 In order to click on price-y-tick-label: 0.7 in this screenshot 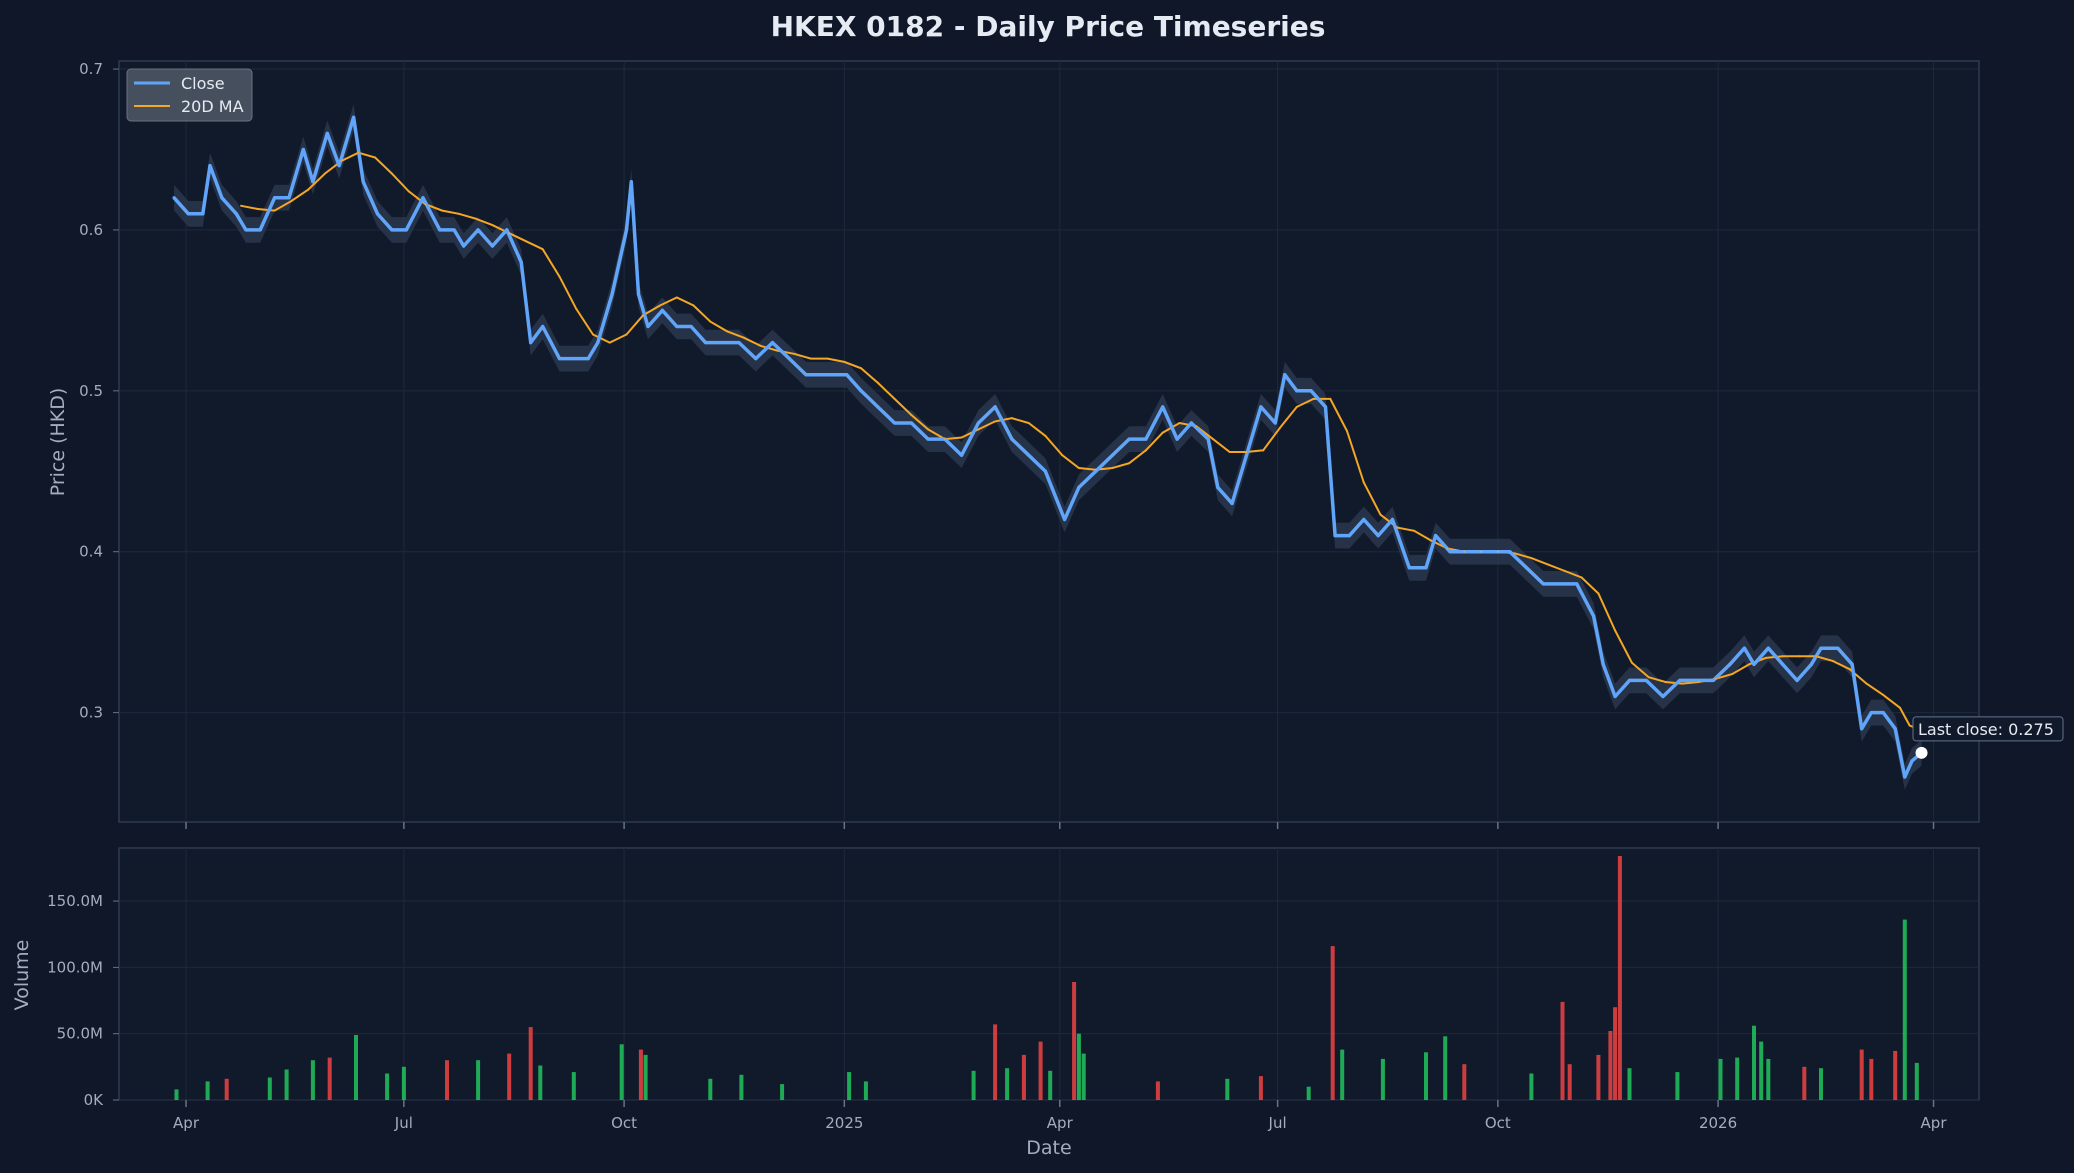, I will do `click(91, 69)`.